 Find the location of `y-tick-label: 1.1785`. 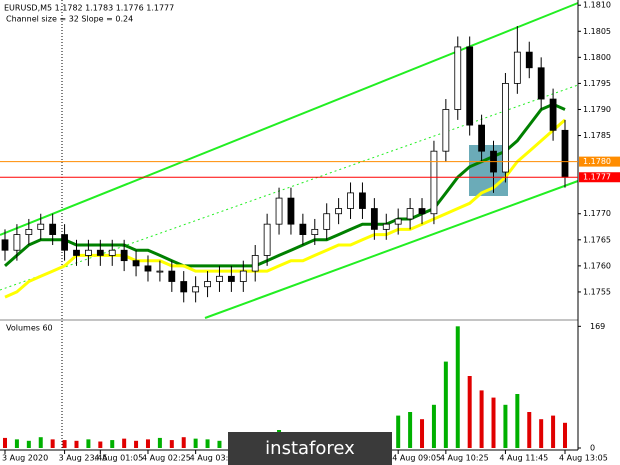

y-tick-label: 1.1785 is located at coordinates (597, 135).